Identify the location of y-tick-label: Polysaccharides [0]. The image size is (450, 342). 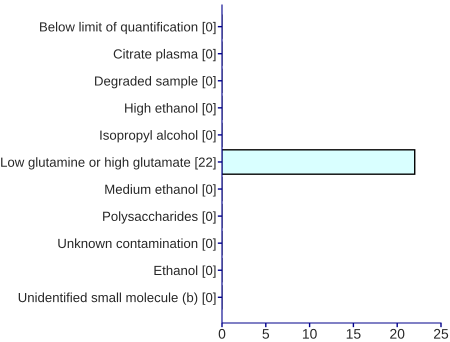
(159, 217).